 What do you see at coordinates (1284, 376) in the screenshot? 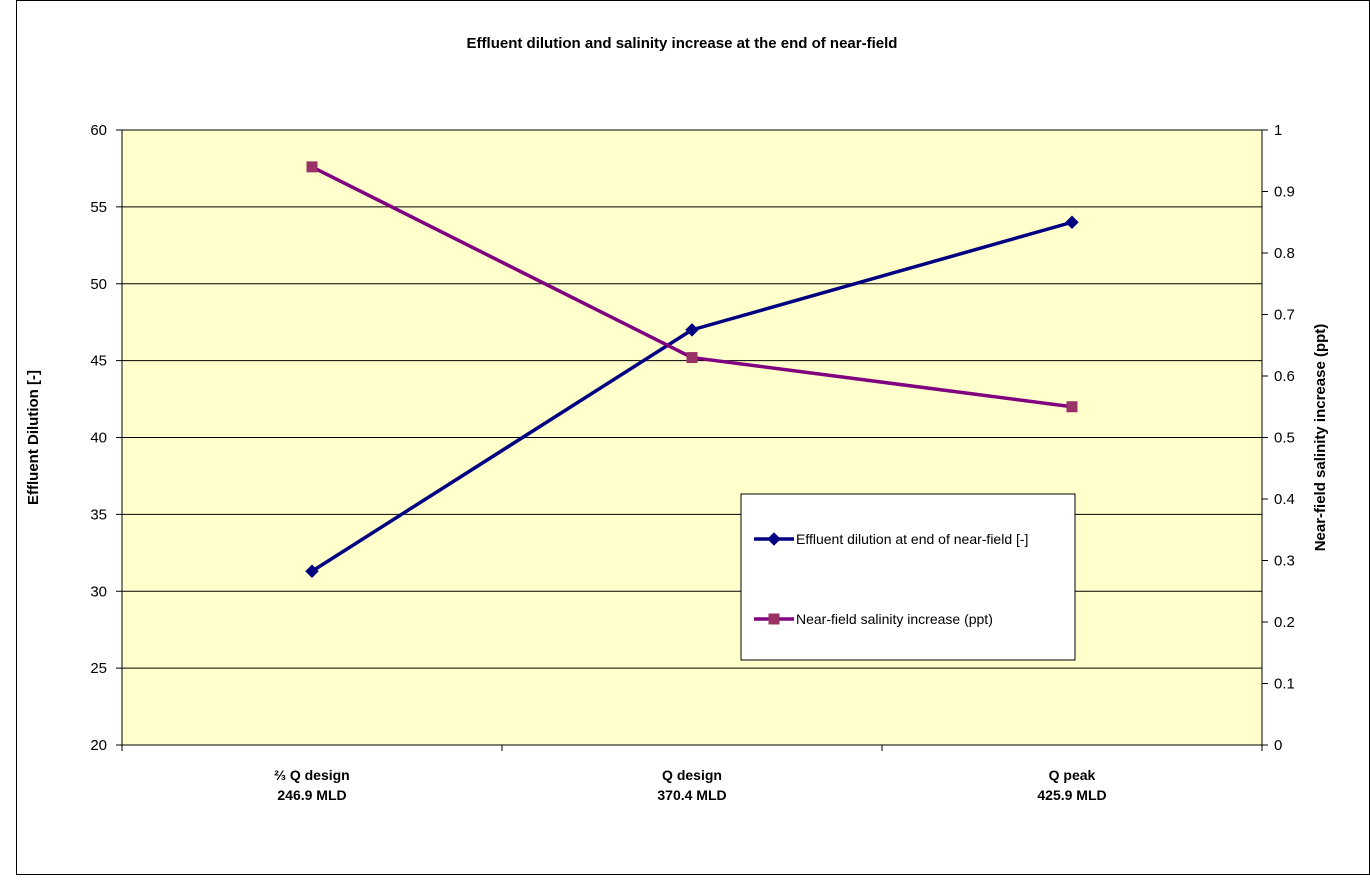
I see `right-axis-tick-label: 0.6` at bounding box center [1284, 376].